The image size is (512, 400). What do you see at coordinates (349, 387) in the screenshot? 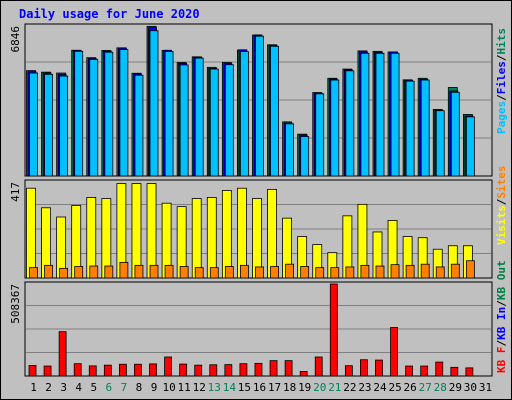
I see `x-tick-label-22: 22` at bounding box center [349, 387].